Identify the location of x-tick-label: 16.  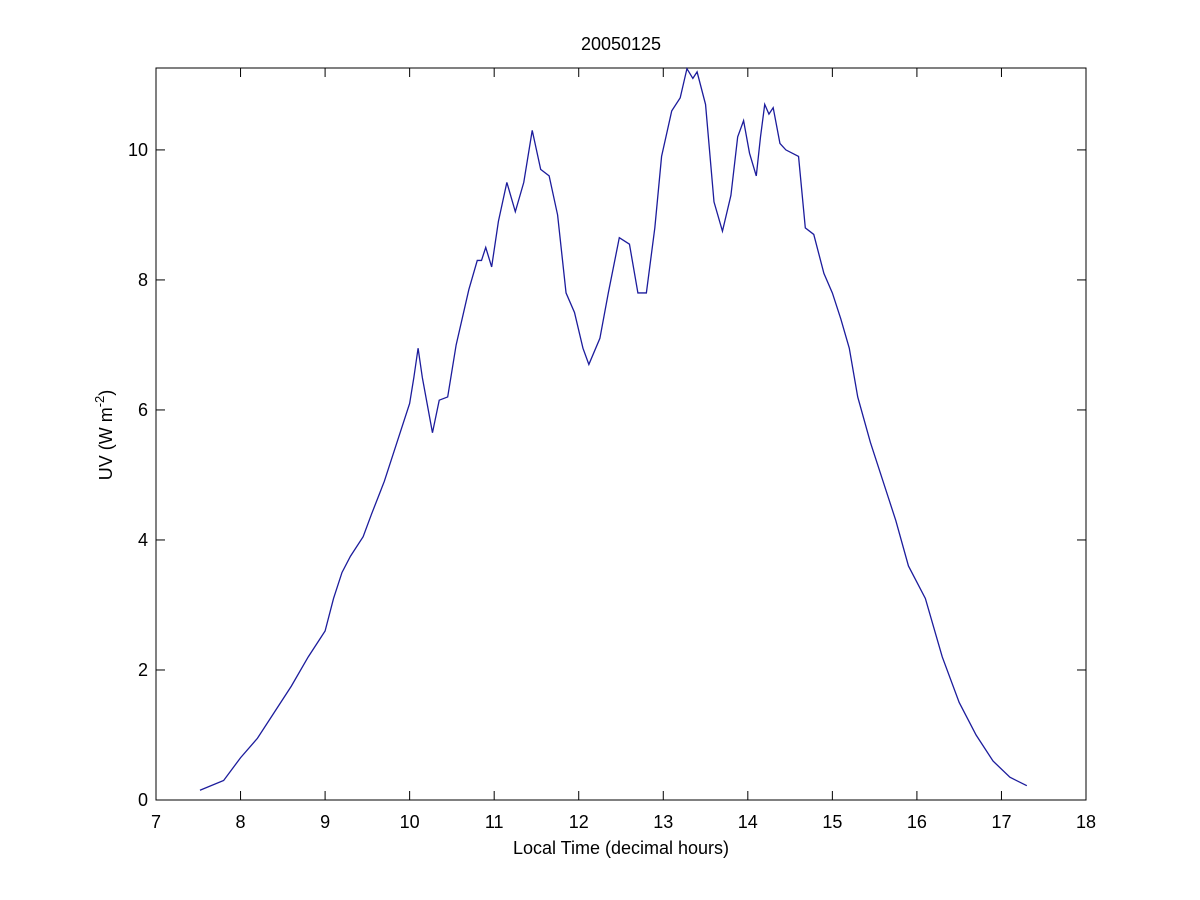
(917, 822).